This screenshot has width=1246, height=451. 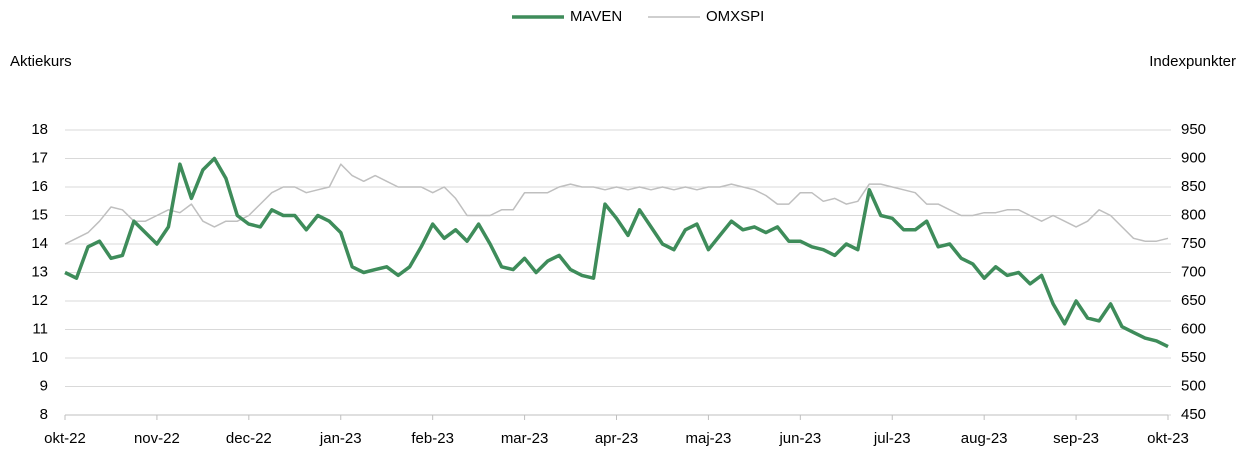 What do you see at coordinates (596, 16) in the screenshot?
I see `legend-label: MAVEN` at bounding box center [596, 16].